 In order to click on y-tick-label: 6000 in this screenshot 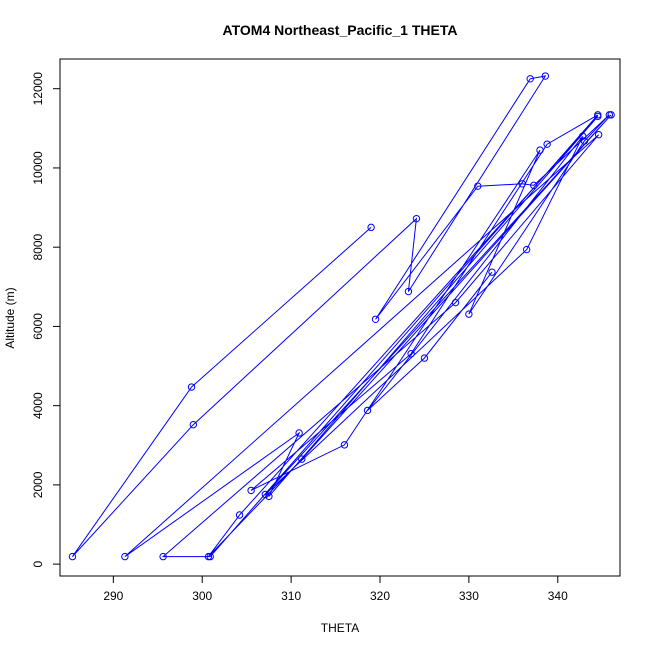, I will do `click(38, 326)`.